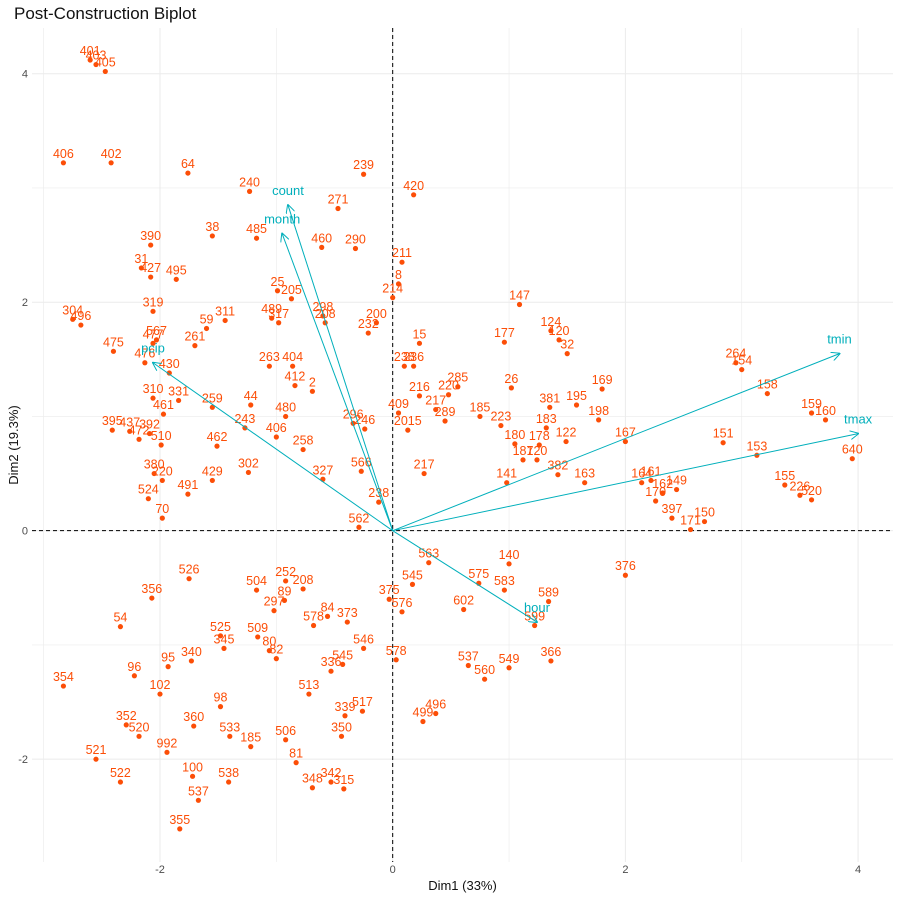 This screenshot has width=900, height=900. I want to click on individual-label: 461, so click(163, 405).